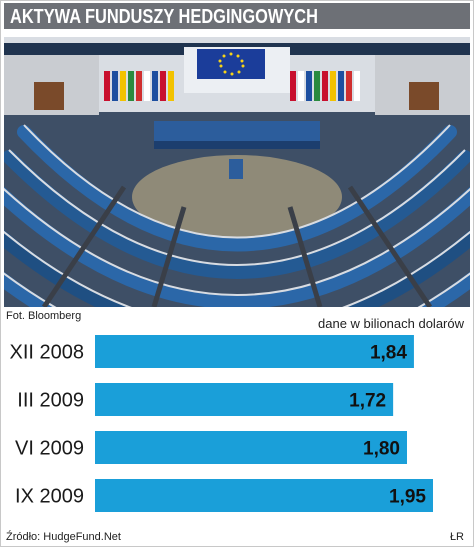 The width and height of the screenshot is (474, 547). I want to click on units-label: dane w bilionach dolarów, so click(391, 323).